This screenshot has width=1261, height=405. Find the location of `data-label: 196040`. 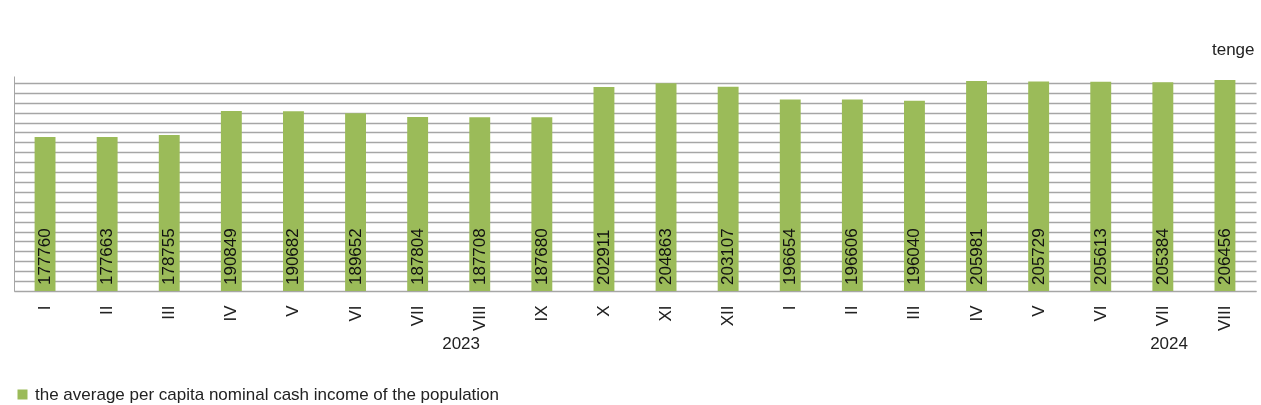

data-label: 196040 is located at coordinates (914, 256).